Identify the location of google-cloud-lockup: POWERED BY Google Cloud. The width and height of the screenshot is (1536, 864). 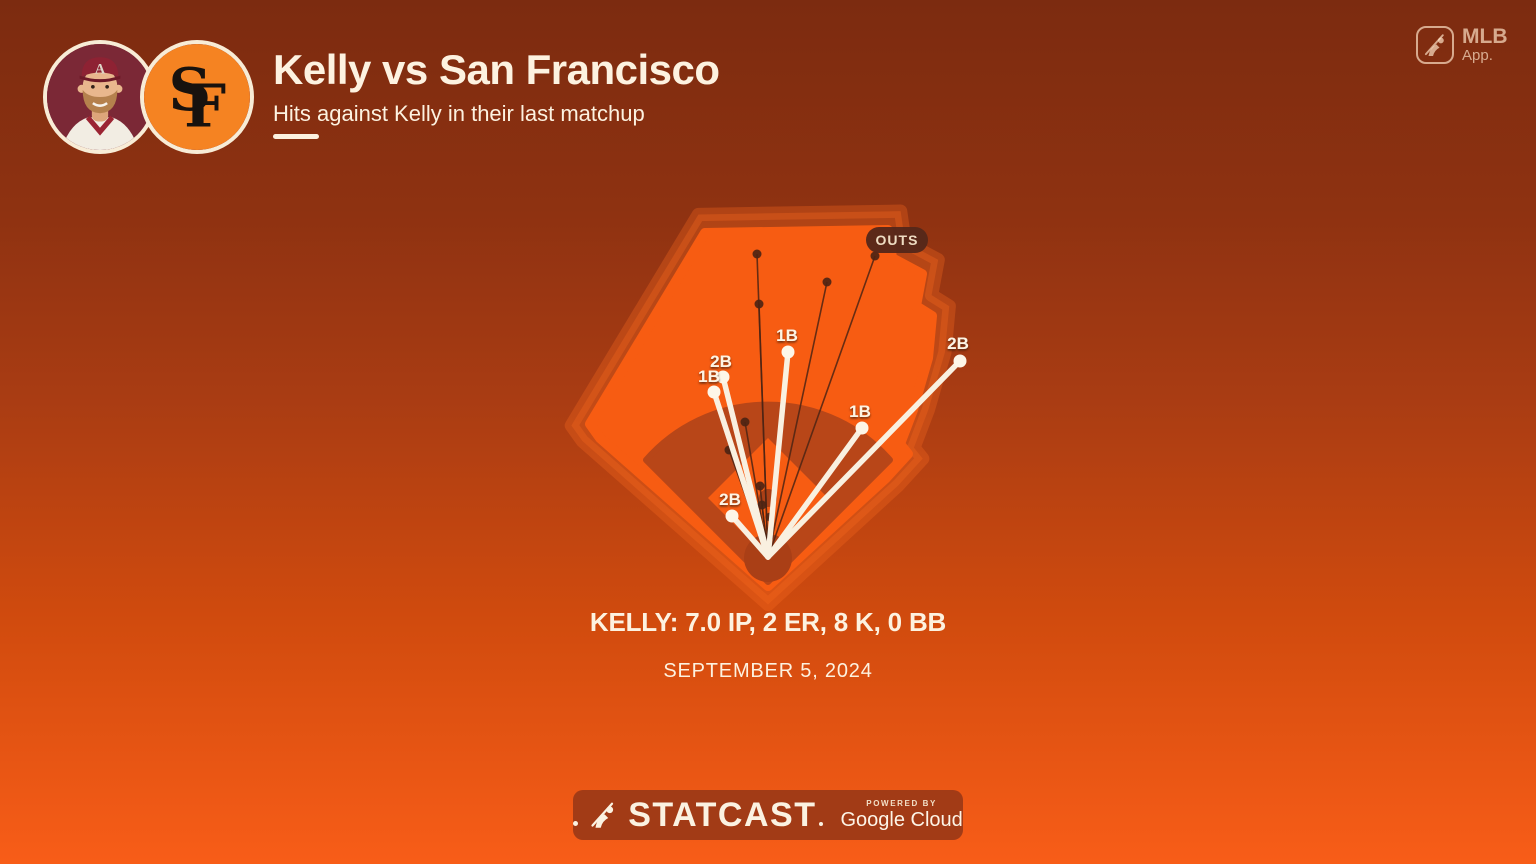
(901, 815).